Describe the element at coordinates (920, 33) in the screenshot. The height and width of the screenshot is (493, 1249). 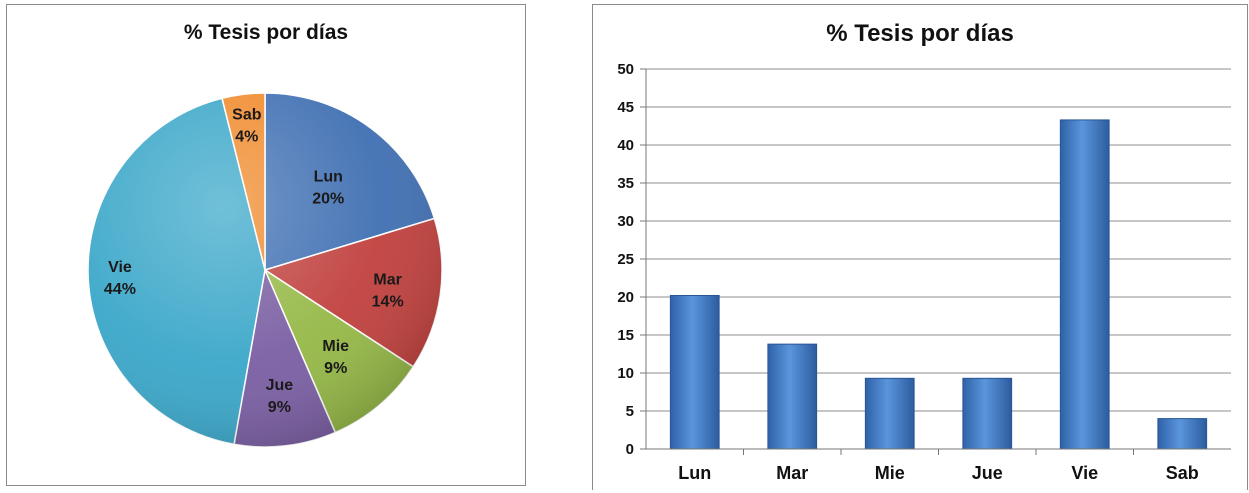
I see `bar-chart-title: % Tesis por días` at that location.